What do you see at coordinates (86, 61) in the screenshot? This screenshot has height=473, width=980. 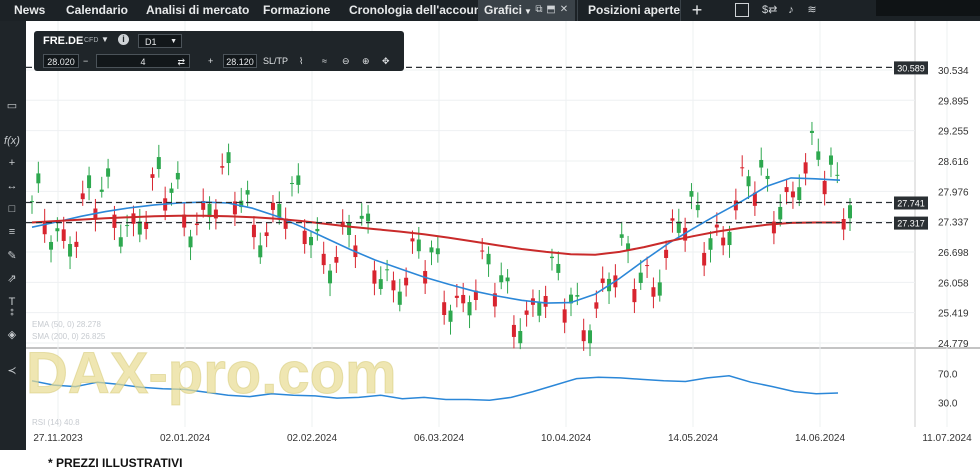 I see `minus-icon: −` at bounding box center [86, 61].